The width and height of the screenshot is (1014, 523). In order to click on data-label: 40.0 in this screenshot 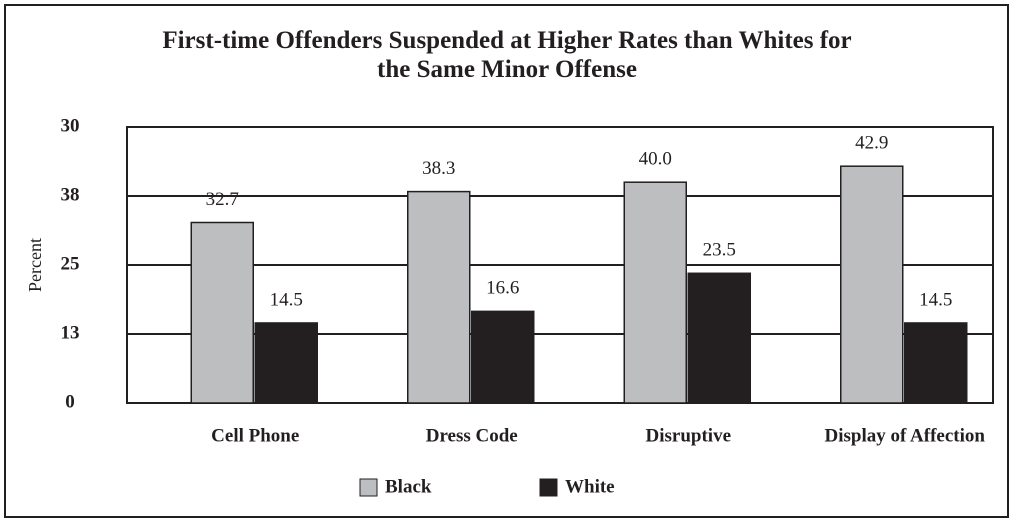, I will do `click(655, 159)`.